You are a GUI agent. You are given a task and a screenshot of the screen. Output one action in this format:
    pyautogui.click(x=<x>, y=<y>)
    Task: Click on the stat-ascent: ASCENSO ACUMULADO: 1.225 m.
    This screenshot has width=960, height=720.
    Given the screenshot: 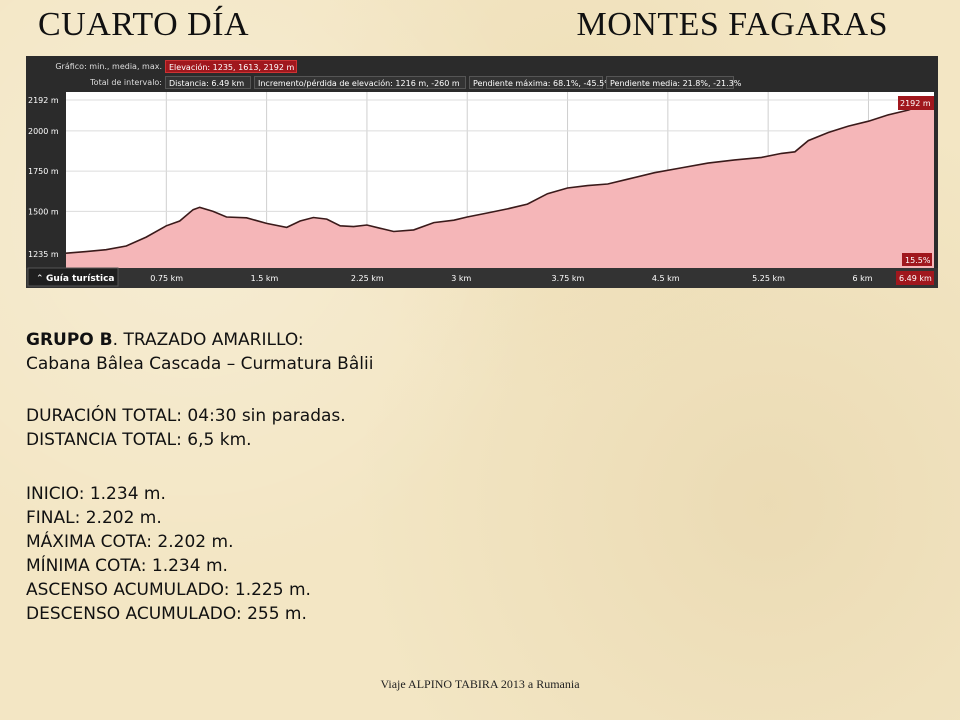 What is the action you would take?
    pyautogui.click(x=168, y=590)
    